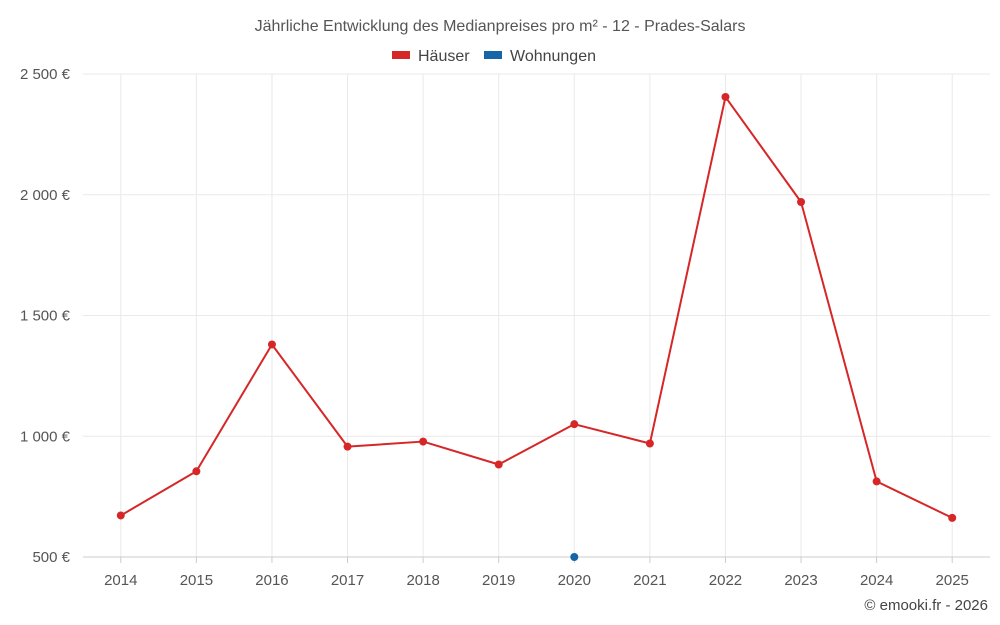 This screenshot has width=1000, height=625. I want to click on data-point-wohnungen, so click(574, 557).